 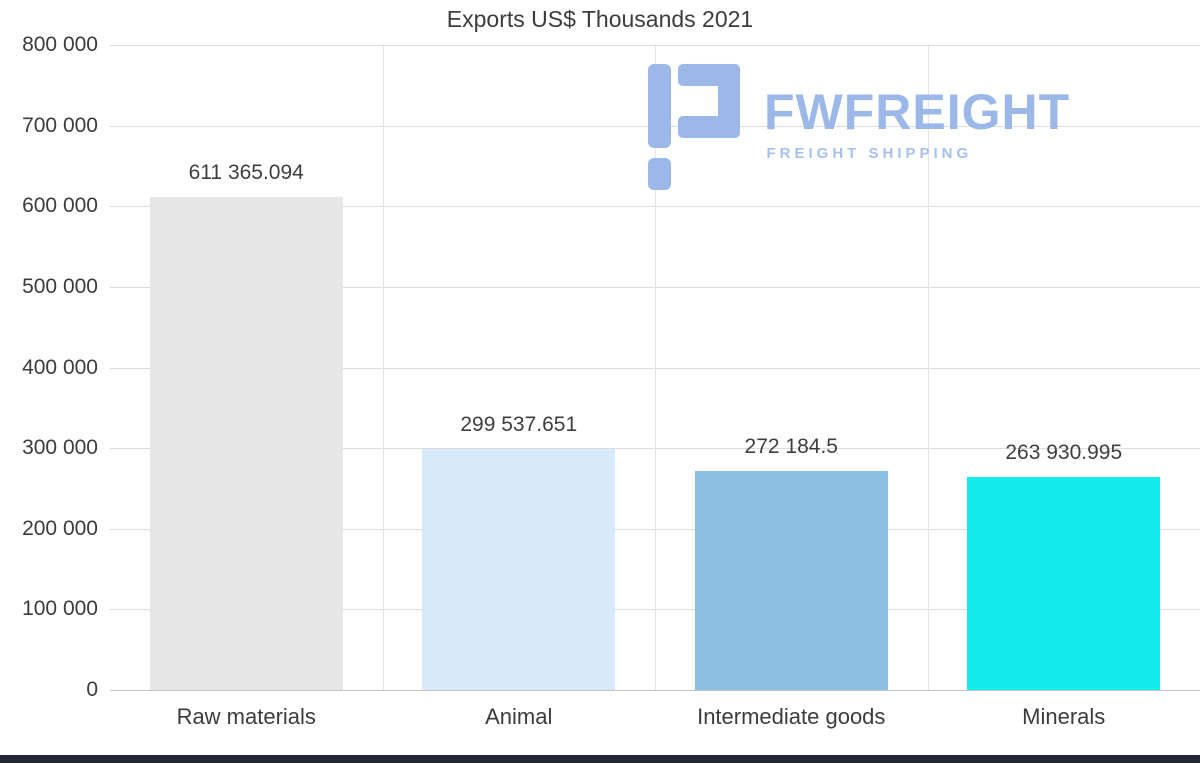 I want to click on brand-logo-icon, so click(x=694, y=127).